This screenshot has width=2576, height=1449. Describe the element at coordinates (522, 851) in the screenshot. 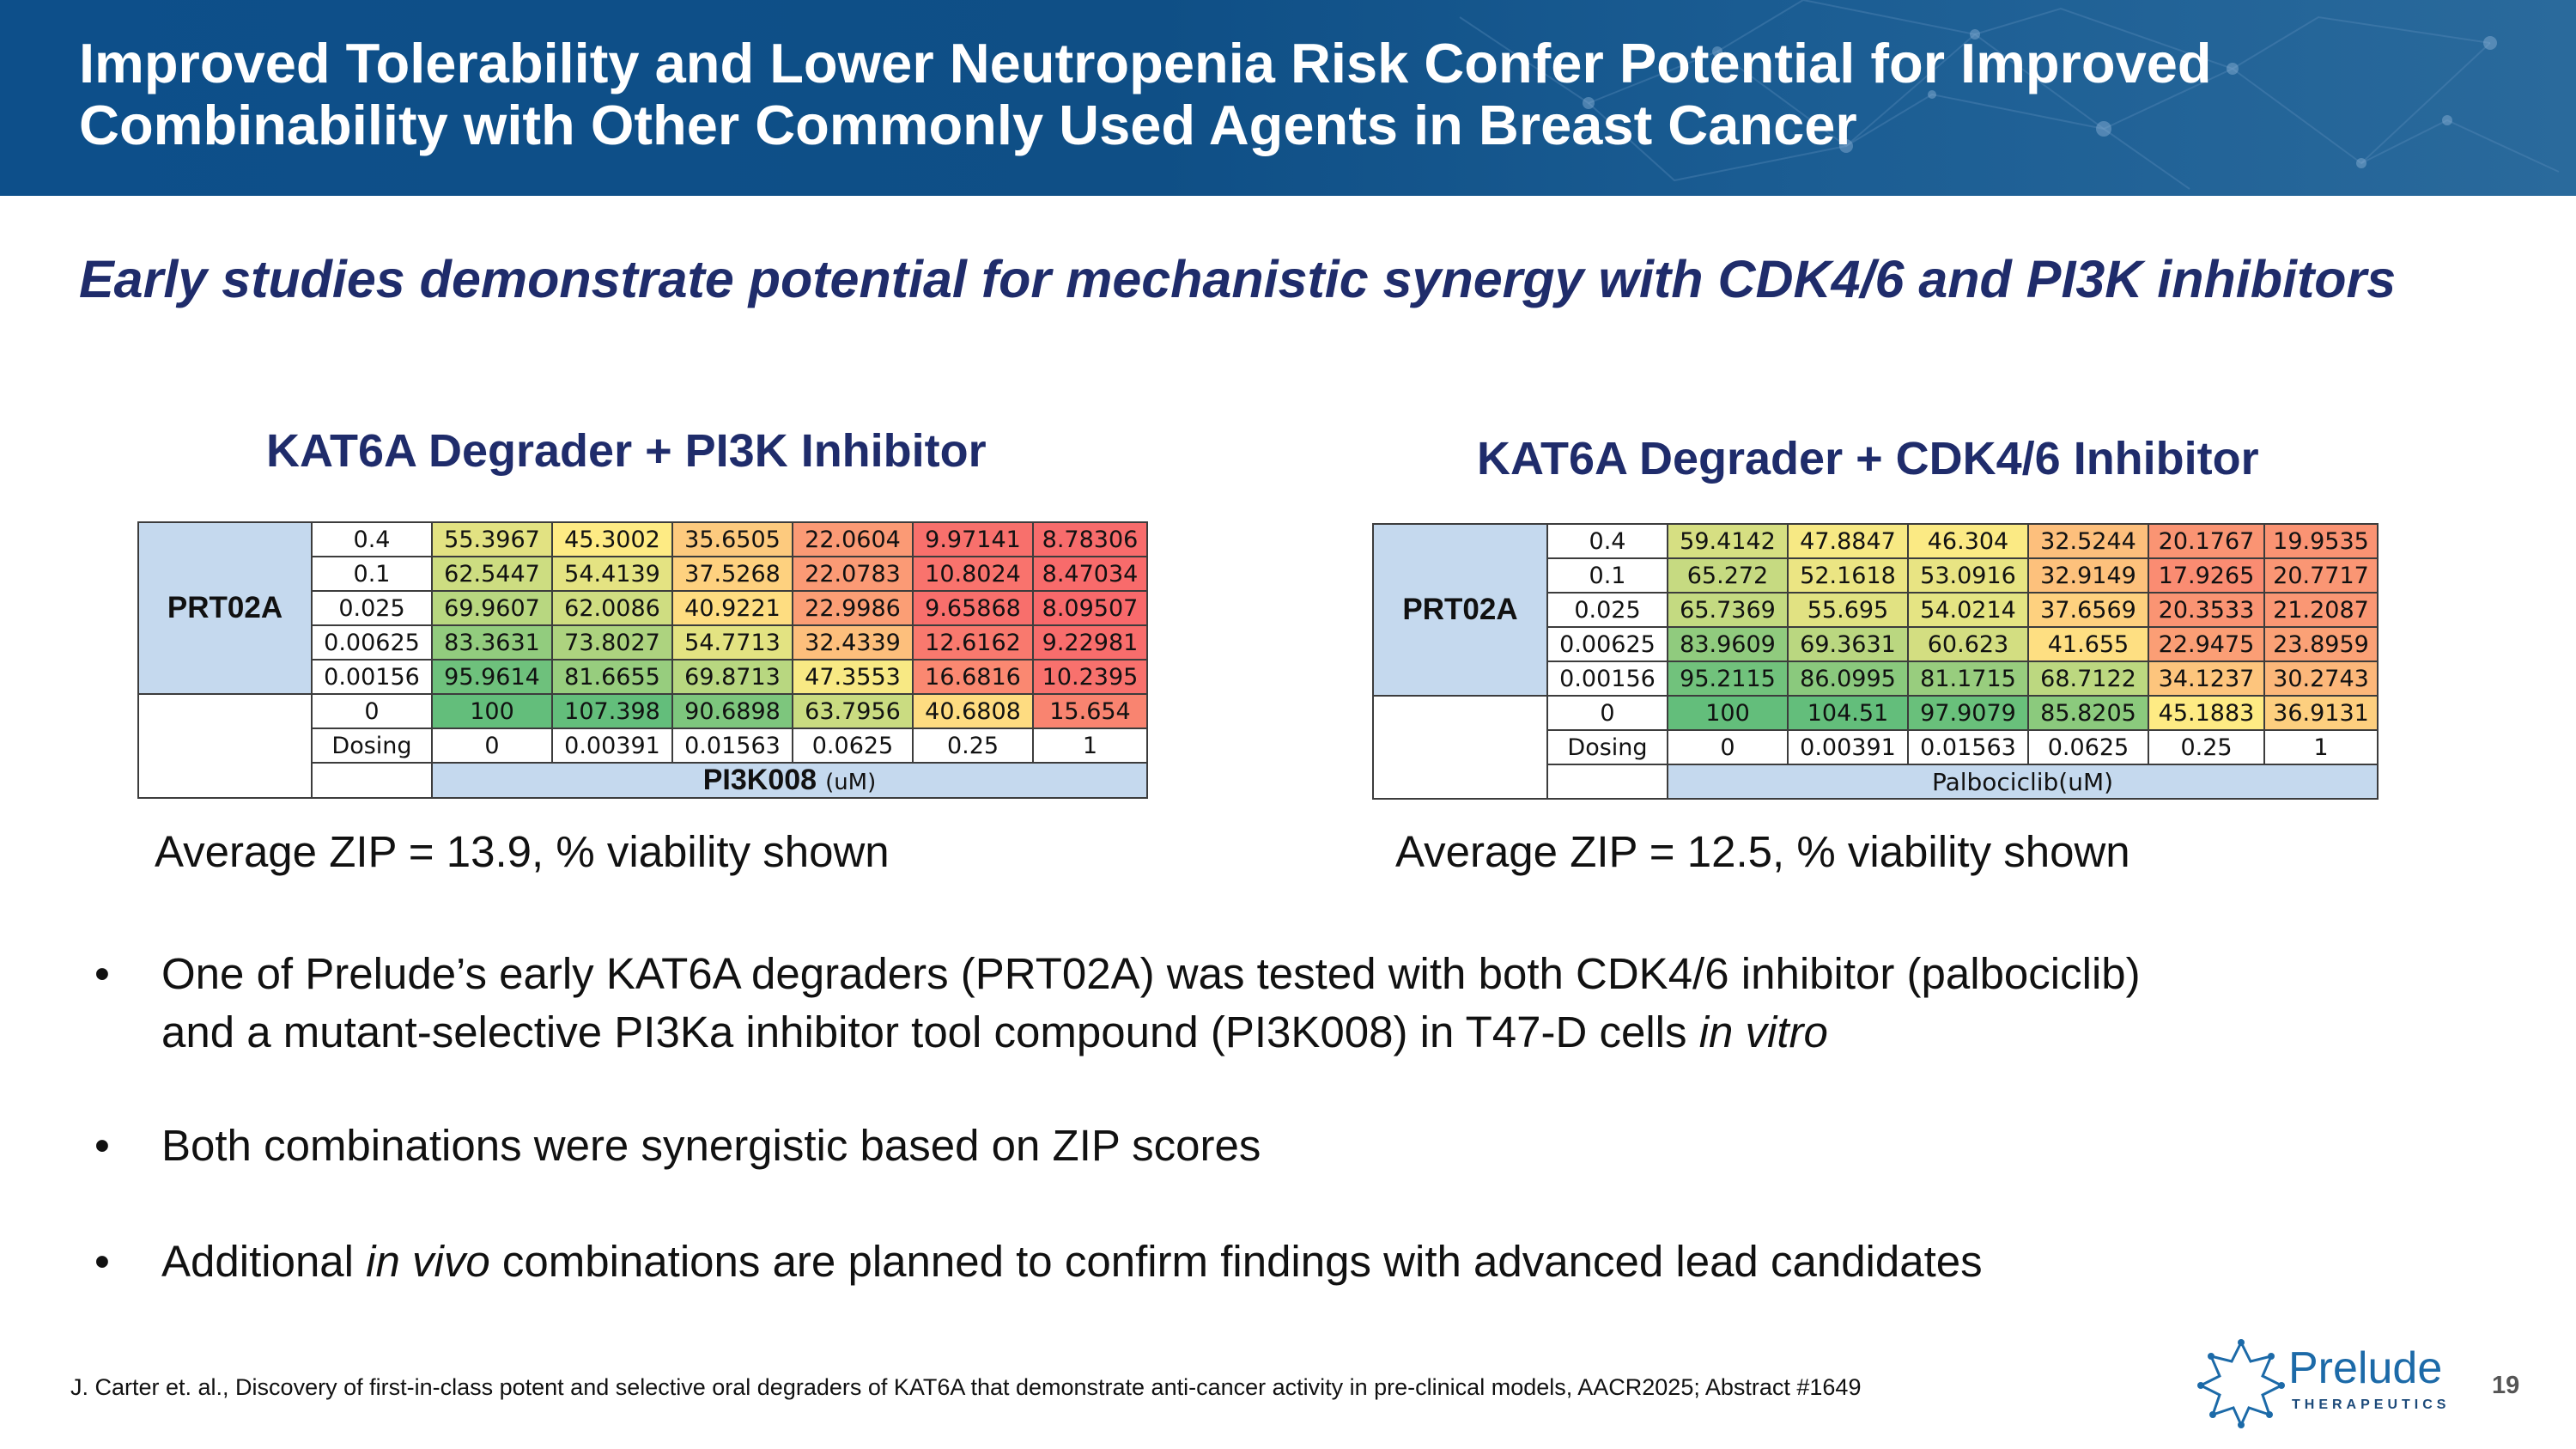

I see `left-zip-score: Average ZIP = 13.9, % viability shown` at that location.